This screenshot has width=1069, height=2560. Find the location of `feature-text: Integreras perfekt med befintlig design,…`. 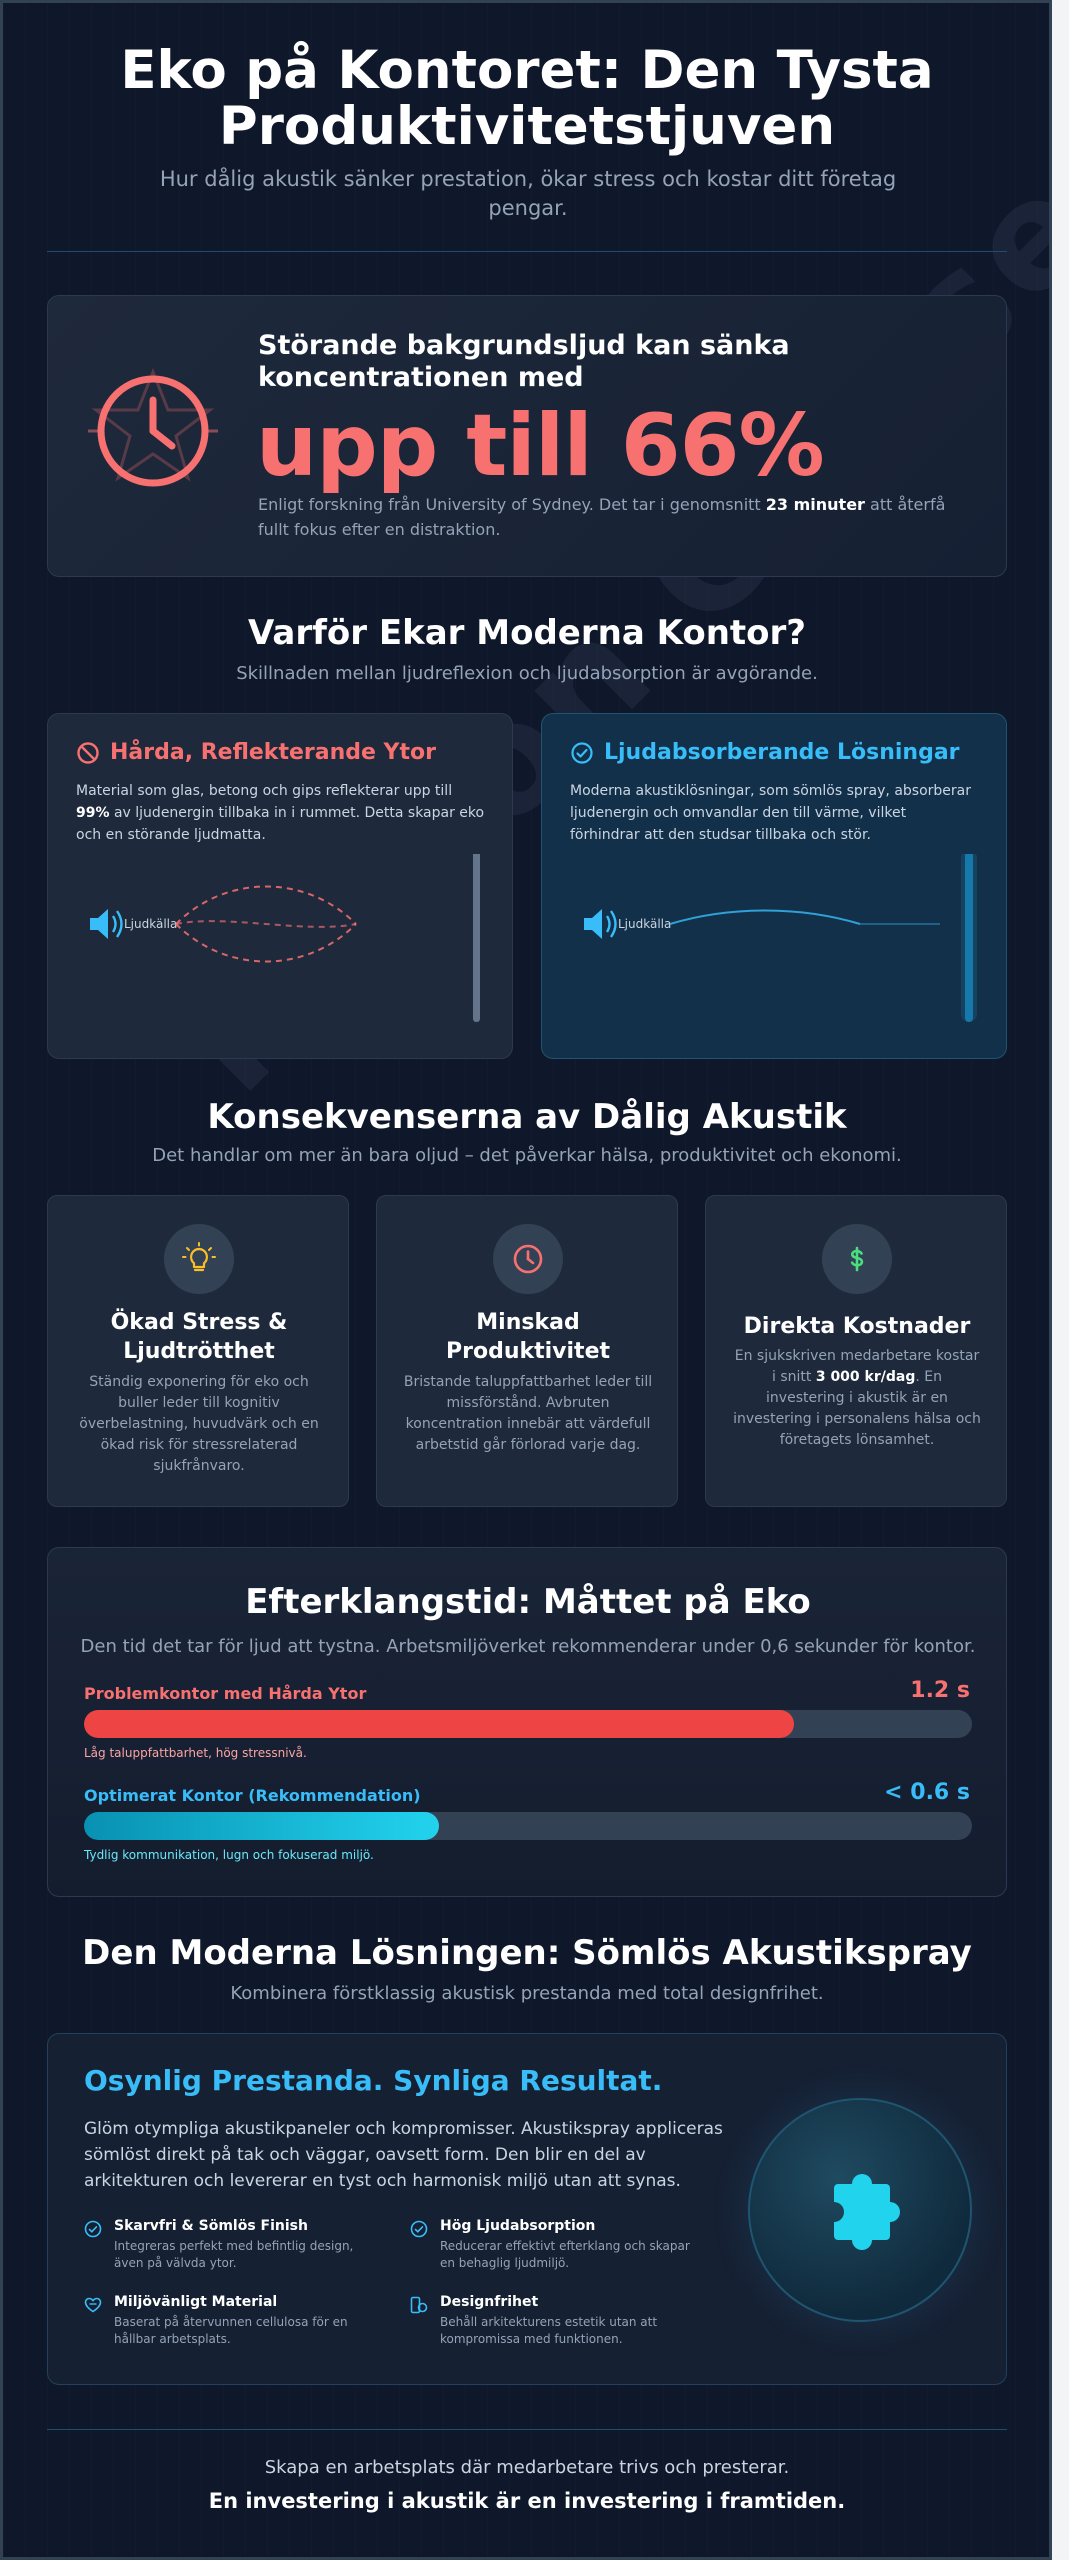

feature-text: Integreras perfekt med befintlig design,… is located at coordinates (234, 2254).